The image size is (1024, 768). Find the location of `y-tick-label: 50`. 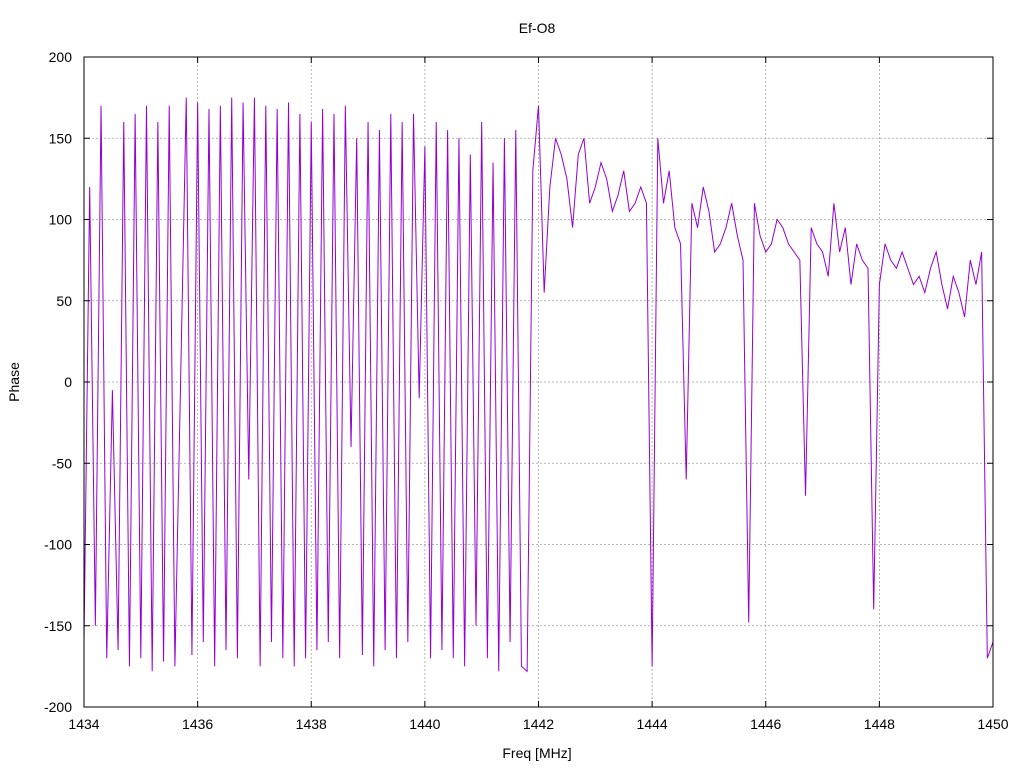

y-tick-label: 50 is located at coordinates (64, 301).